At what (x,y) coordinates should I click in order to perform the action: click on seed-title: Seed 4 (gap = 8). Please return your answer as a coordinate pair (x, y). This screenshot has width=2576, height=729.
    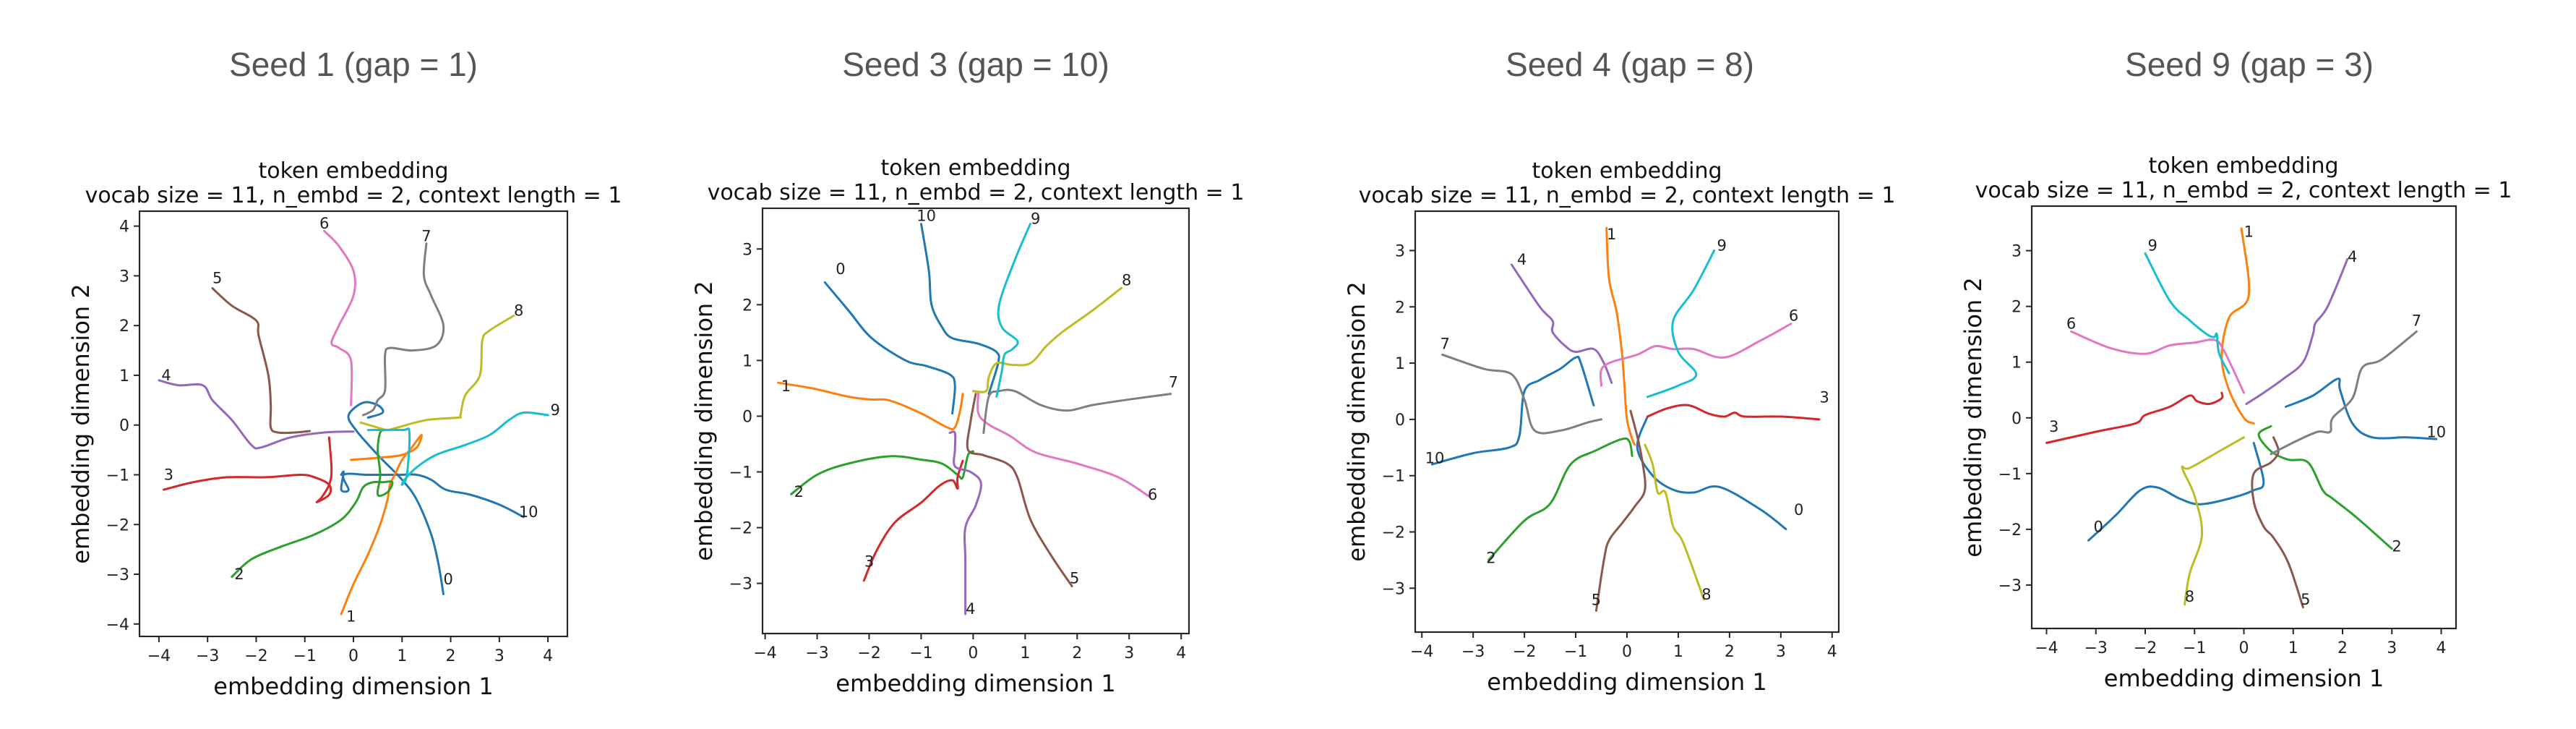
    Looking at the image, I should click on (1630, 64).